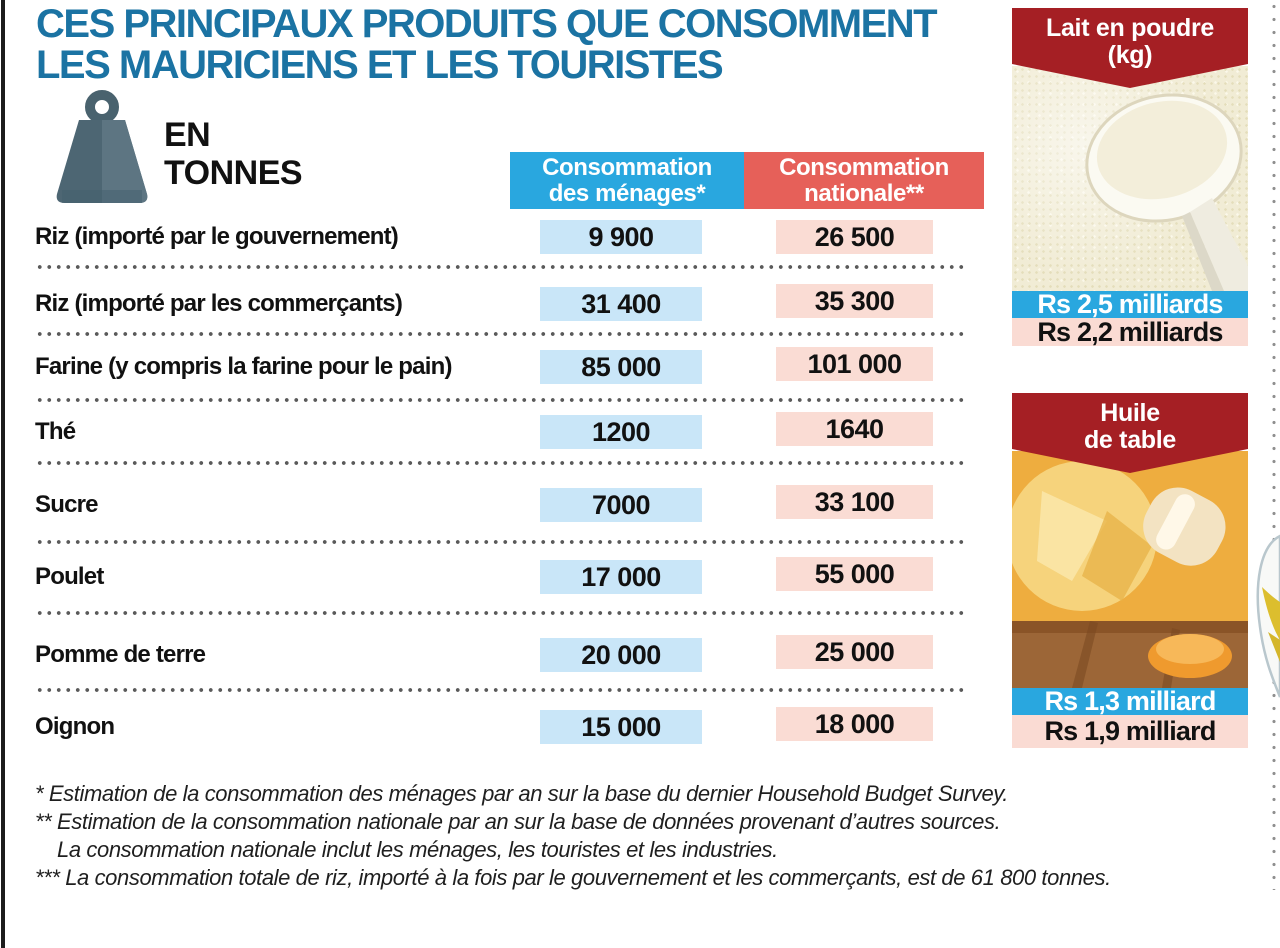  I want to click on unit-label: EN TONNES, so click(233, 154).